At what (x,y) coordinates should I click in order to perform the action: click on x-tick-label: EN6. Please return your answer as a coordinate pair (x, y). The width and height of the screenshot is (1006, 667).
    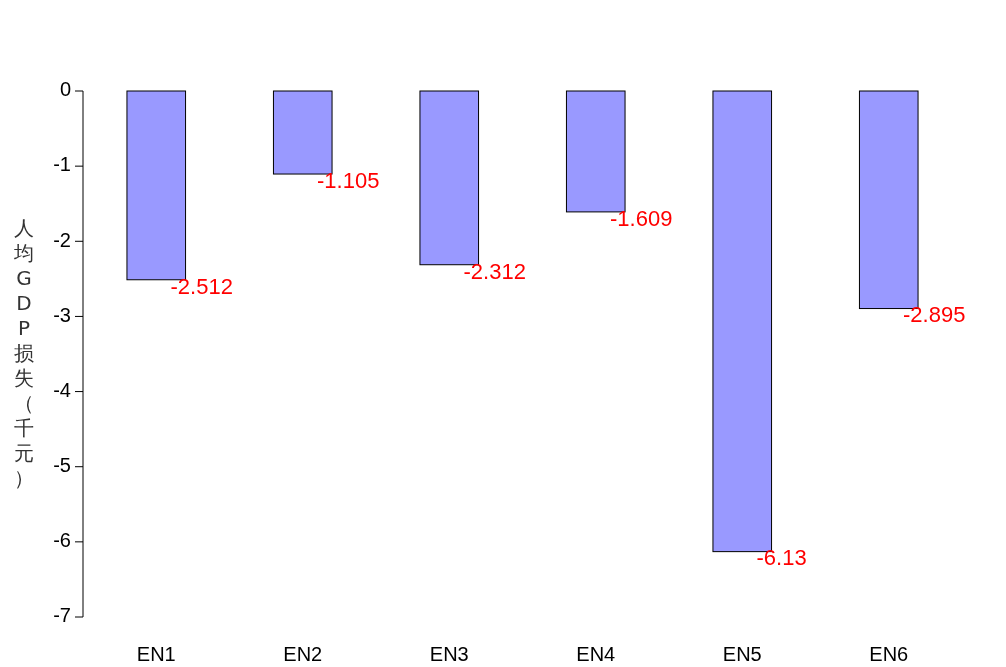
    Looking at the image, I should click on (889, 654).